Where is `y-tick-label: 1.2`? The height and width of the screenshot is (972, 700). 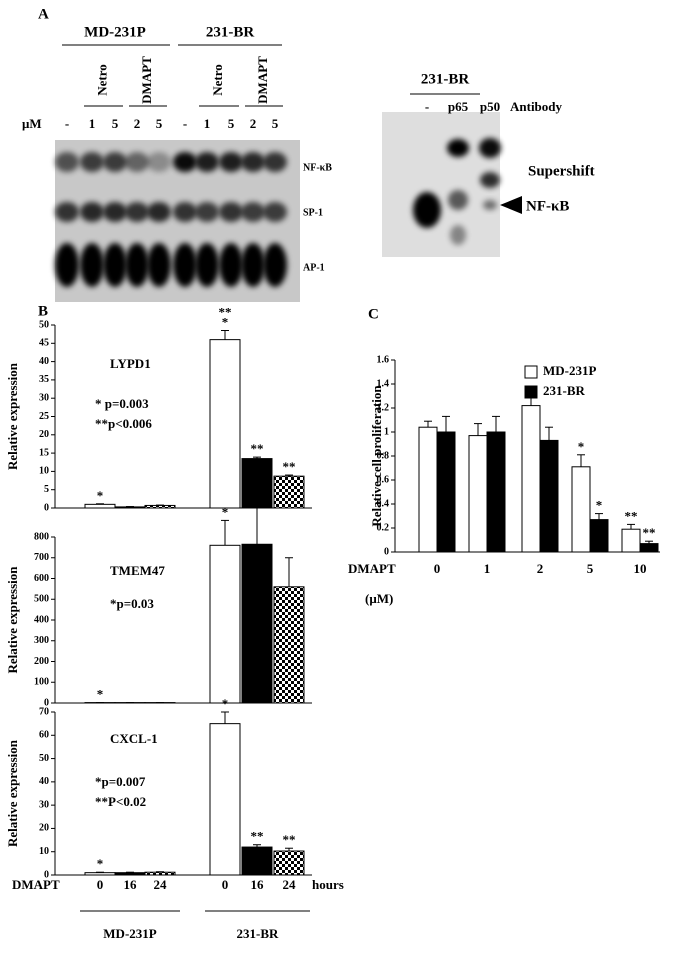
y-tick-label: 1.2 is located at coordinates (383, 407).